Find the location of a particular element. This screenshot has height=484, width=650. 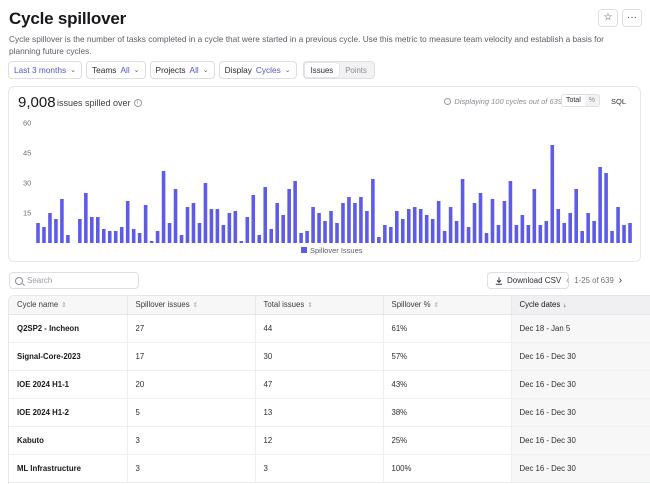

info-icon: i is located at coordinates (137, 103).